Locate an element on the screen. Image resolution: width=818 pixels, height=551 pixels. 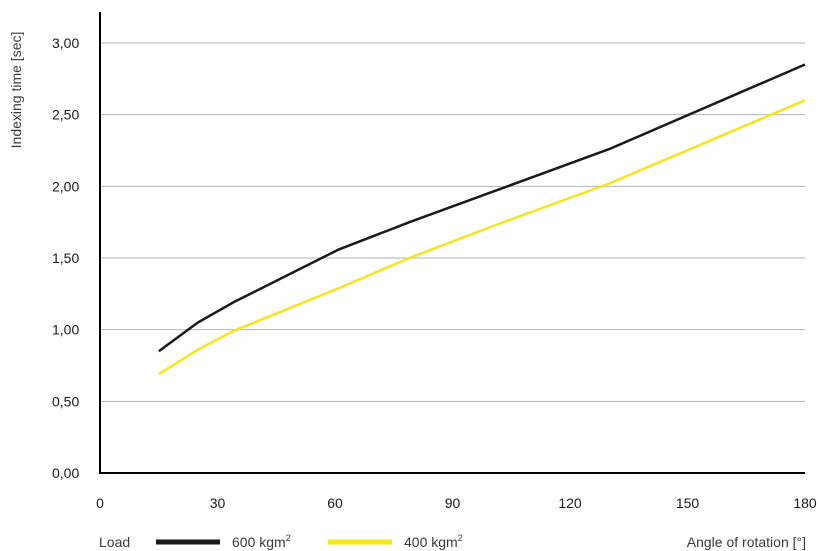
legend-label-600: 600 kgm2 is located at coordinates (261, 541).